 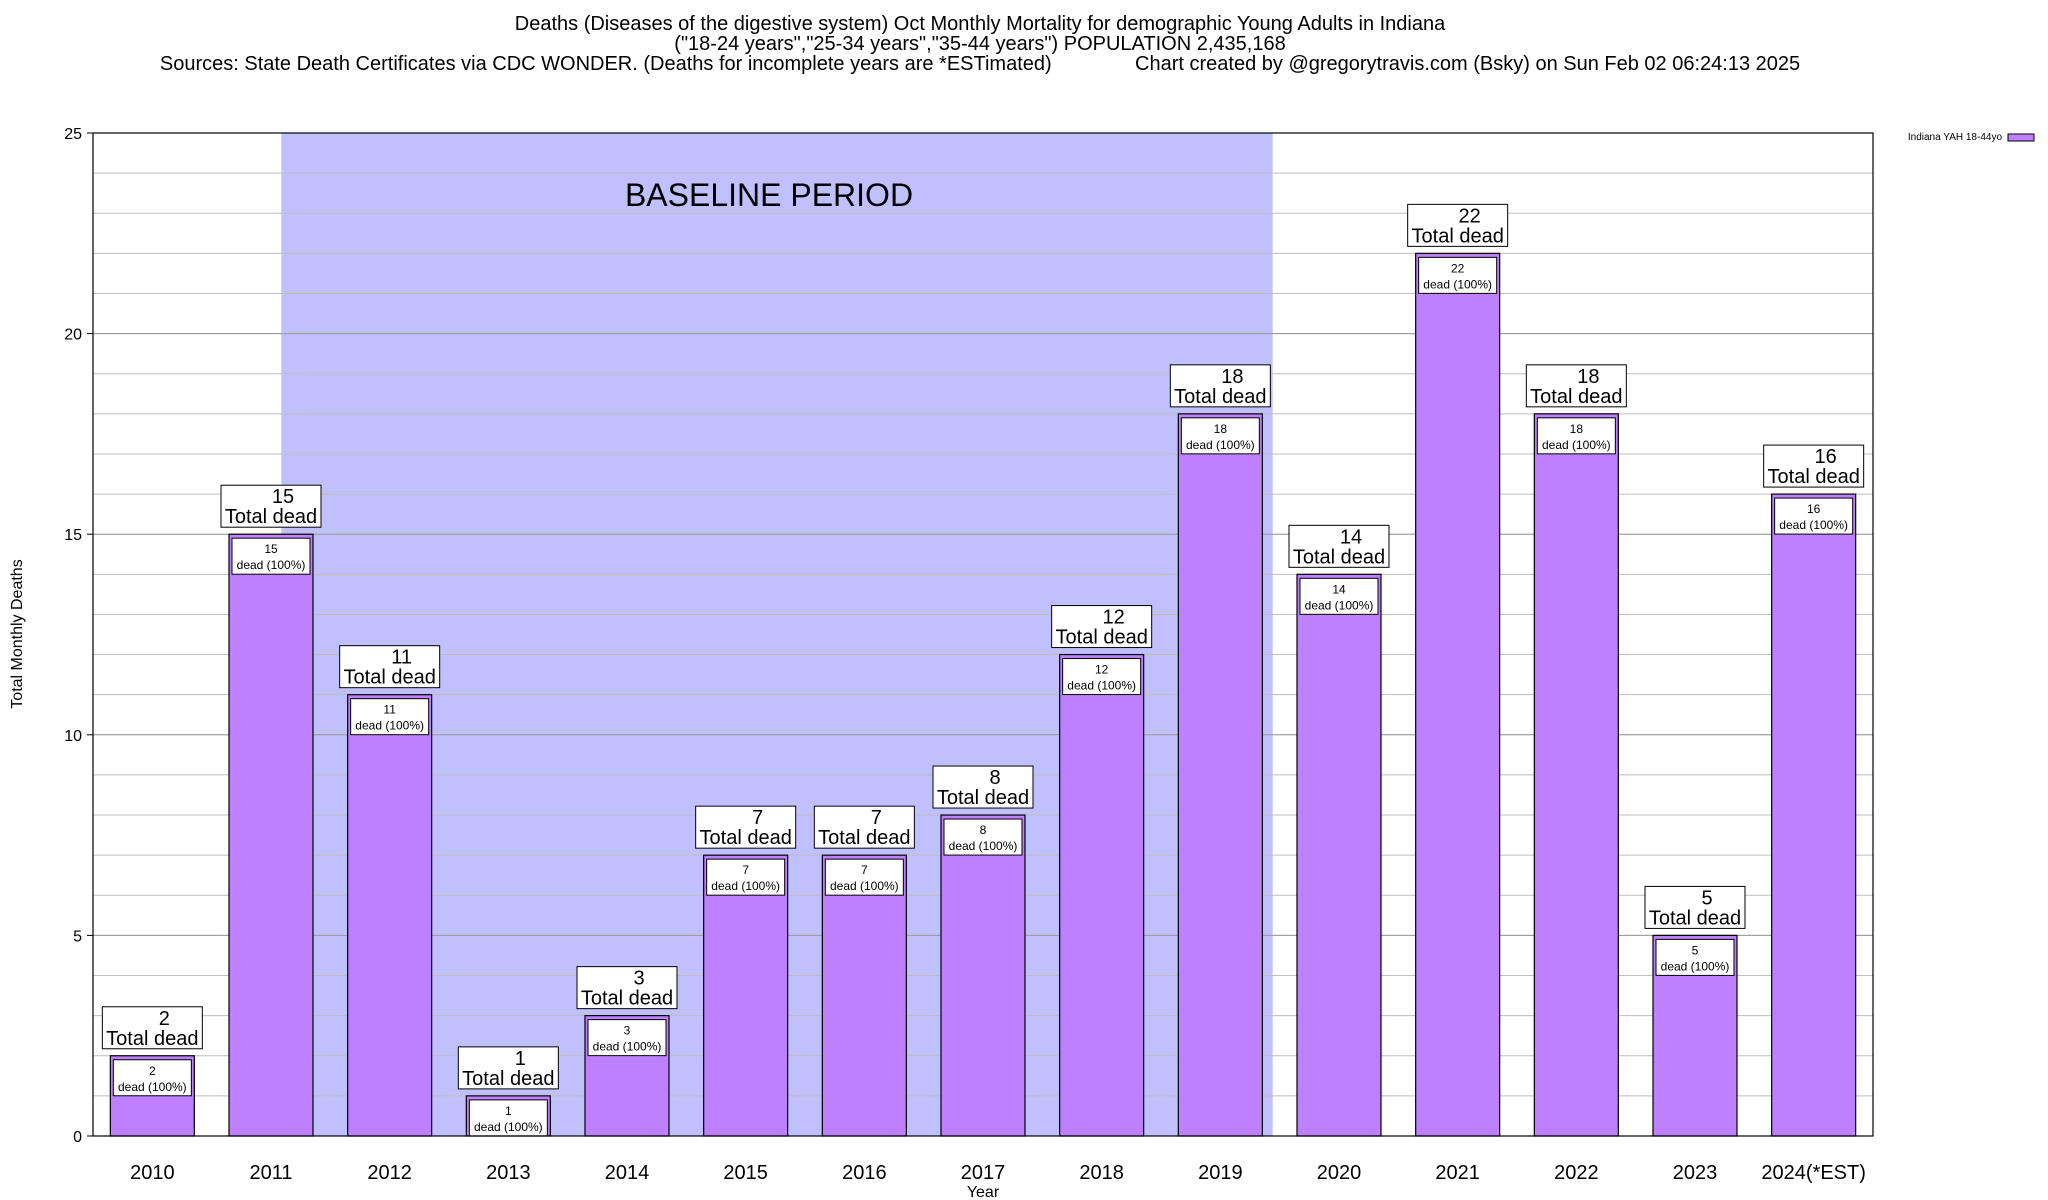 What do you see at coordinates (77, 936) in the screenshot?
I see `y-tick-label: 5` at bounding box center [77, 936].